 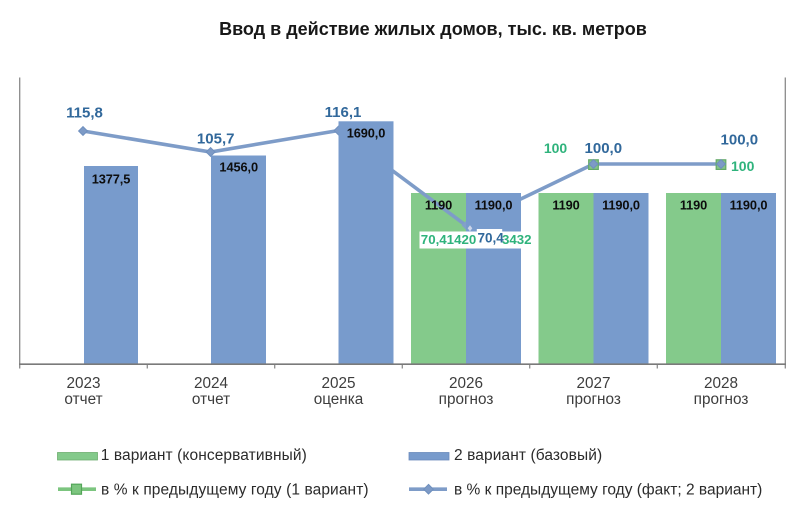 What do you see at coordinates (84, 113) in the screenshot?
I see `svg-text: 115,8` at bounding box center [84, 113].